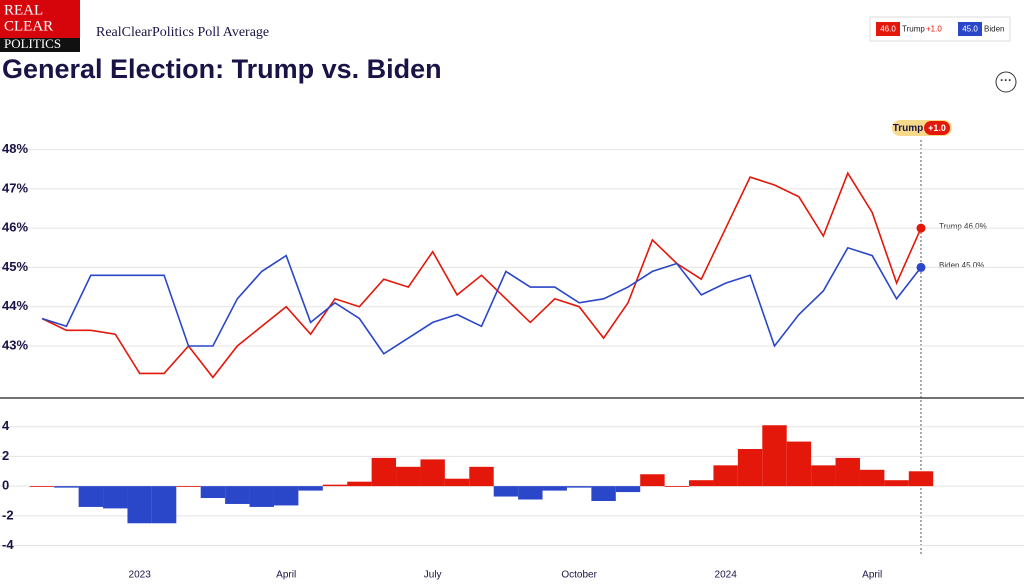 This screenshot has height=587, width=1024. Describe the element at coordinates (934, 29) in the screenshot. I see `legend-change: +1.0` at that location.